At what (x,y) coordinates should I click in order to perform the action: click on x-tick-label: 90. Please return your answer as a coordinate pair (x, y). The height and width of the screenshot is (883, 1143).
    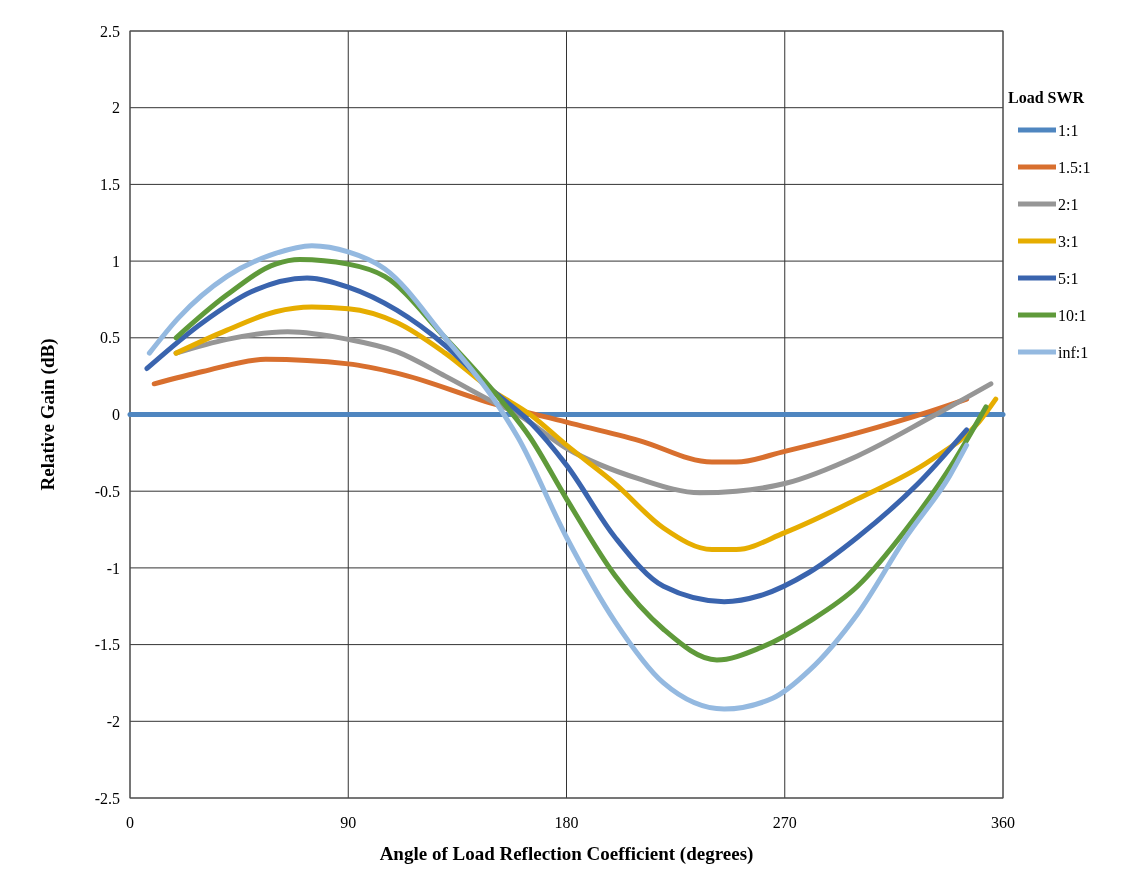
    Looking at the image, I should click on (348, 822).